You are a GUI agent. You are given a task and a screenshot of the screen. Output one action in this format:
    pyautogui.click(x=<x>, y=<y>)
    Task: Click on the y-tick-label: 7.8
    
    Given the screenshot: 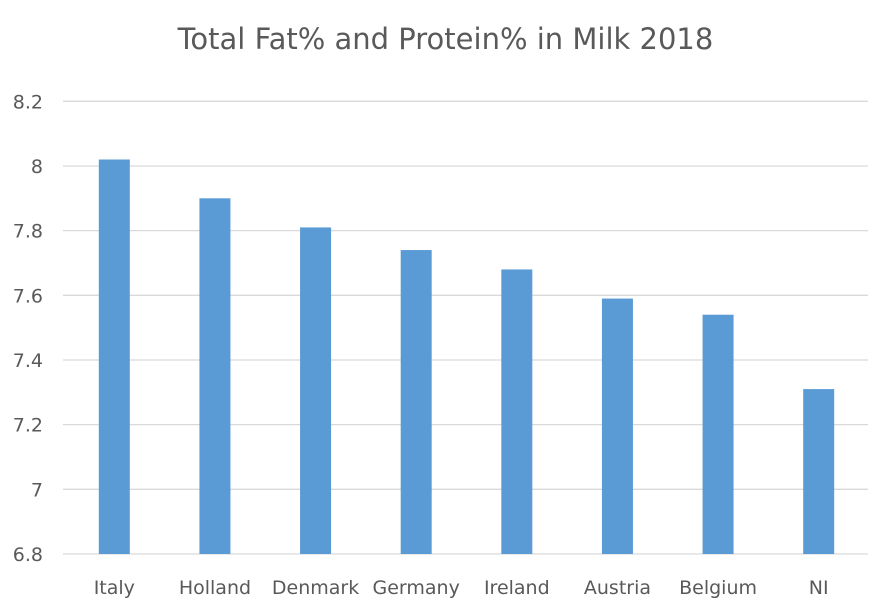 What is the action you would take?
    pyautogui.click(x=28, y=232)
    